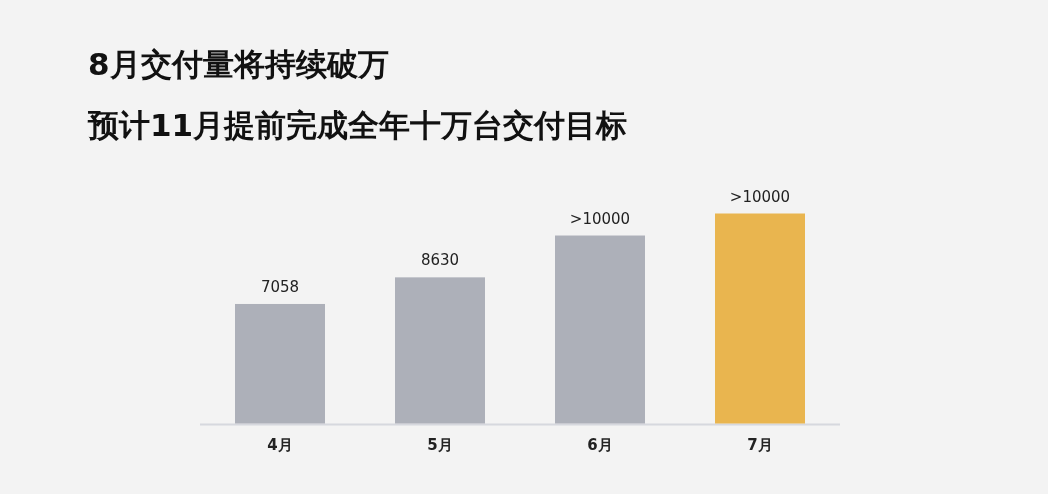  I want to click on title: 8月交付量将持续破万, so click(238, 64).